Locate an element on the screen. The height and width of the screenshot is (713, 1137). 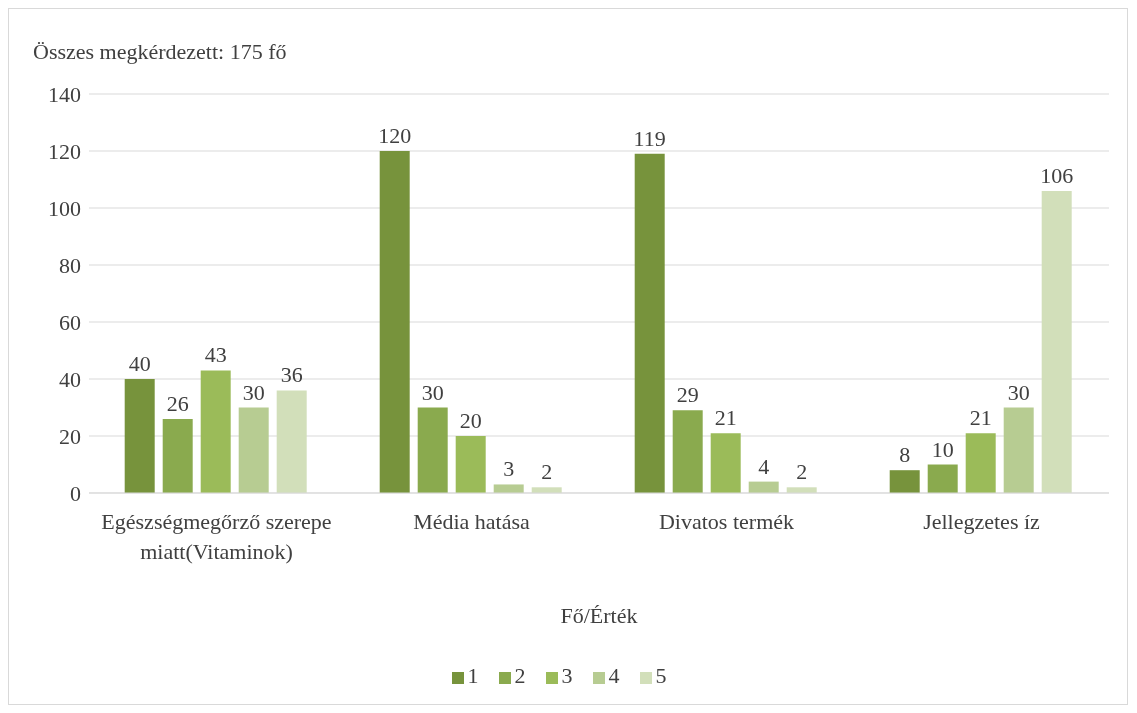
y-tick-label: 80 is located at coordinates (70, 265).